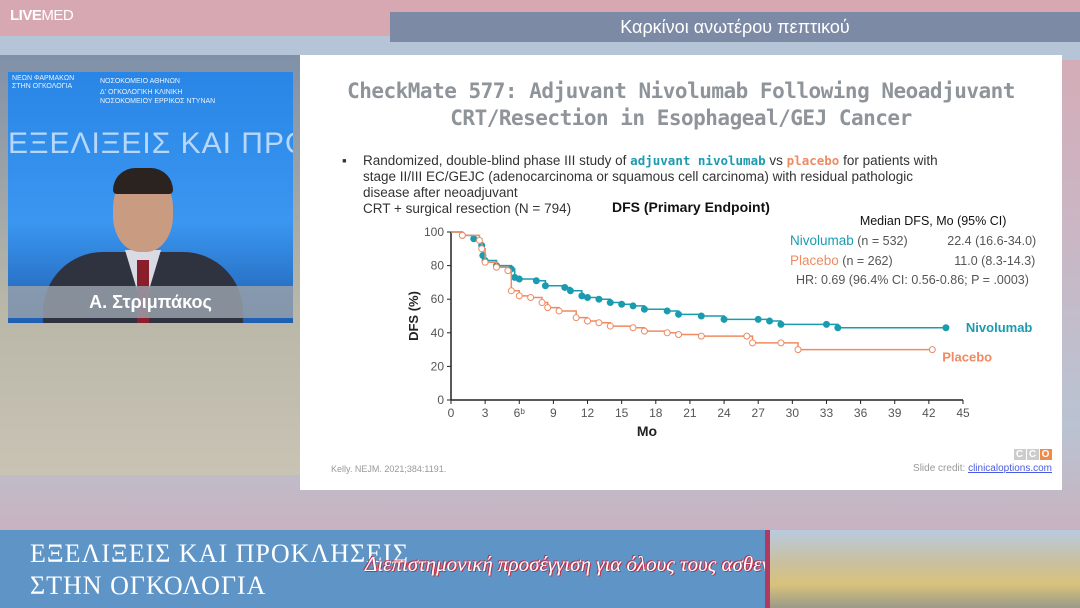  What do you see at coordinates (735, 27) in the screenshot?
I see `session-title: Καρκίνοι ανωτέρου πεπτικού` at bounding box center [735, 27].